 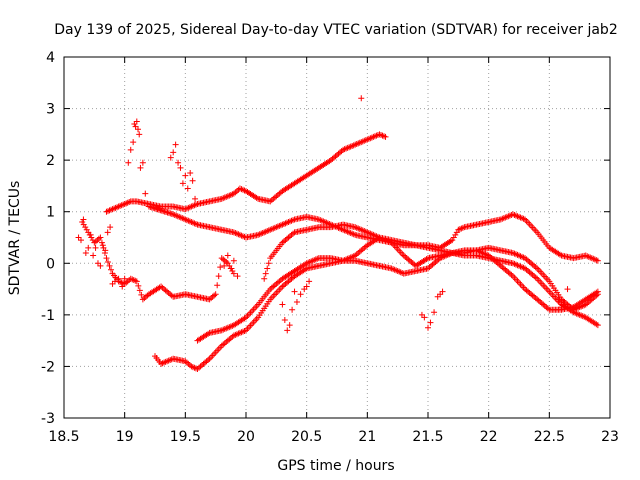 I want to click on x-tick-label: 20.5, so click(x=306, y=437).